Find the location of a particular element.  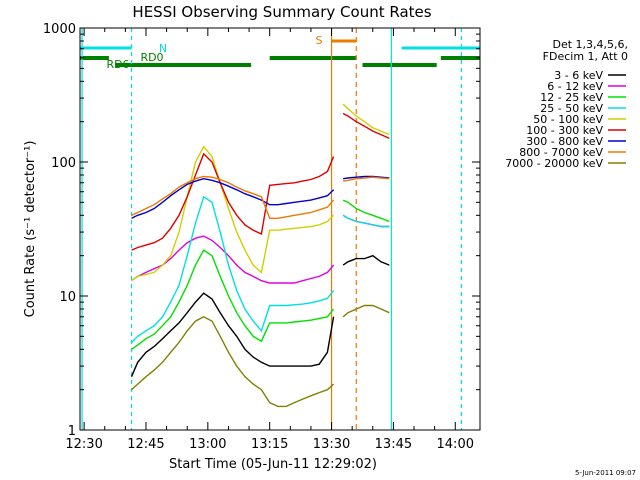

legend-label: 800 - 7000 keV is located at coordinates (561, 152).